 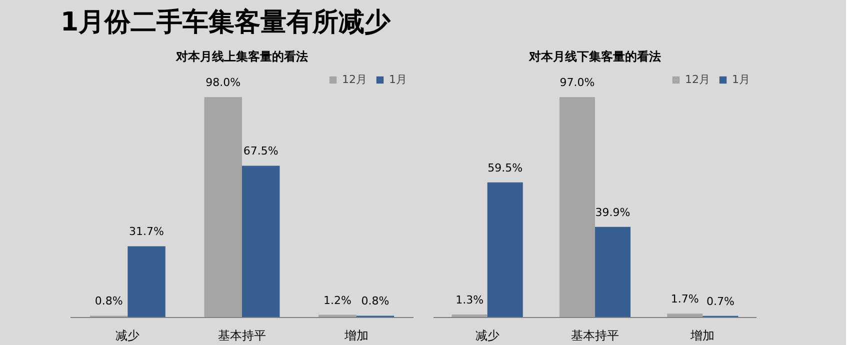 I want to click on data-label: 0.7%, so click(x=720, y=301).